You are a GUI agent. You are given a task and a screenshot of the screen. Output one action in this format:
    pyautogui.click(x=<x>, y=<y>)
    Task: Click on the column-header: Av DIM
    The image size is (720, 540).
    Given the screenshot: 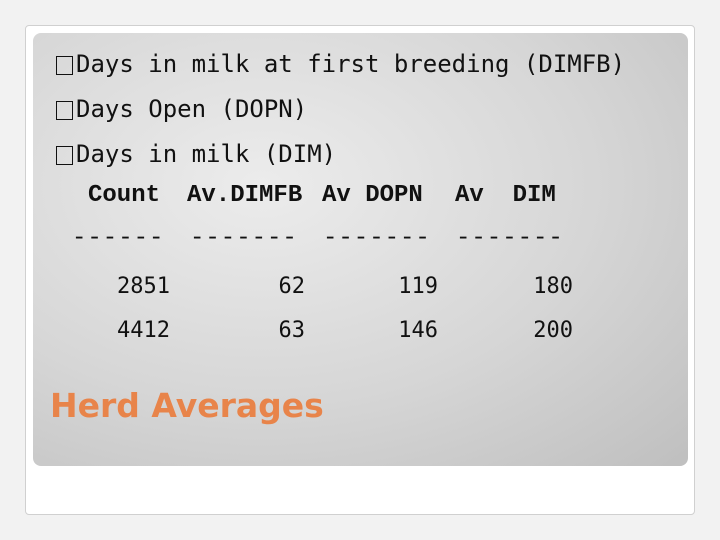 What is the action you would take?
    pyautogui.click(x=505, y=195)
    